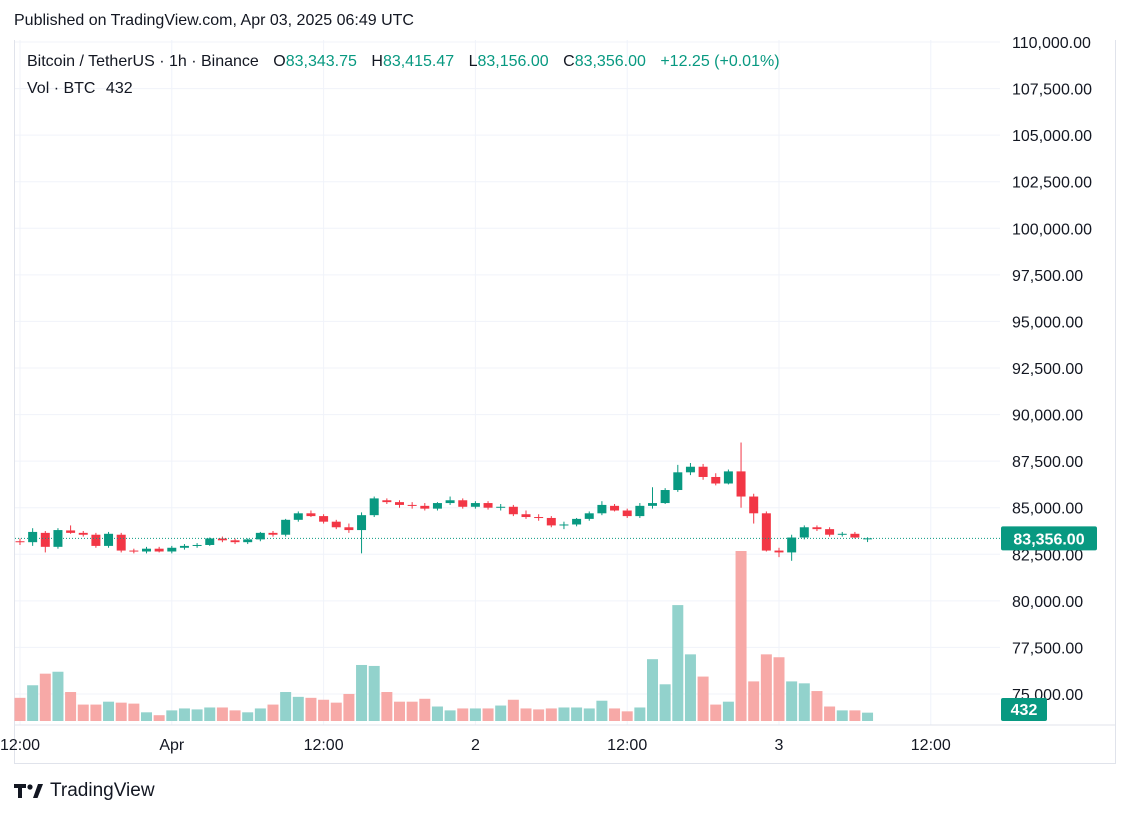 The image size is (1131, 817). I want to click on change-value: +12.25 (+0.01%), so click(720, 61).